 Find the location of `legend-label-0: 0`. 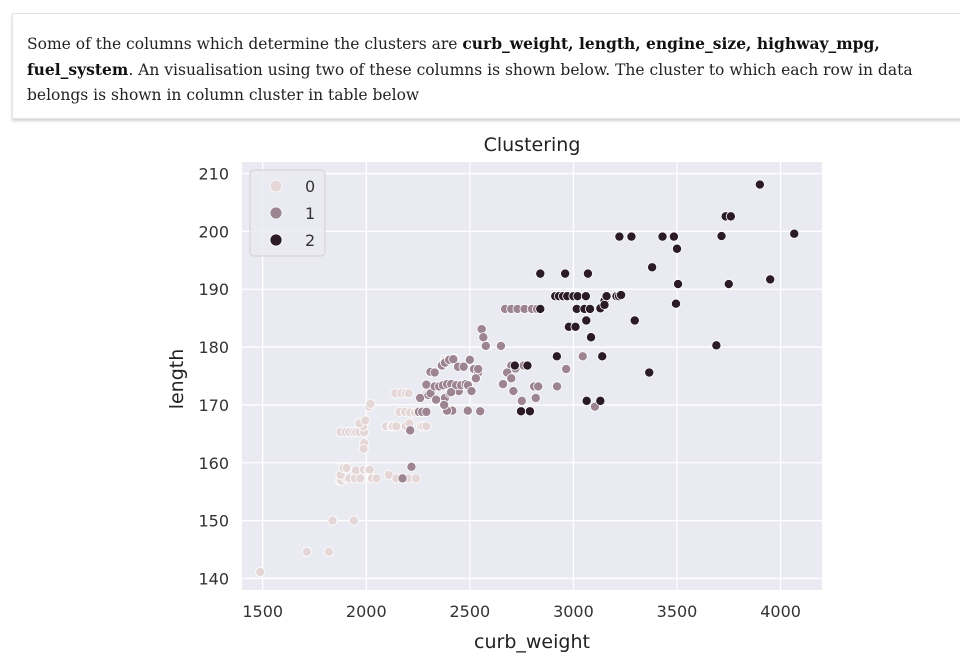

legend-label-0: 0 is located at coordinates (310, 186).